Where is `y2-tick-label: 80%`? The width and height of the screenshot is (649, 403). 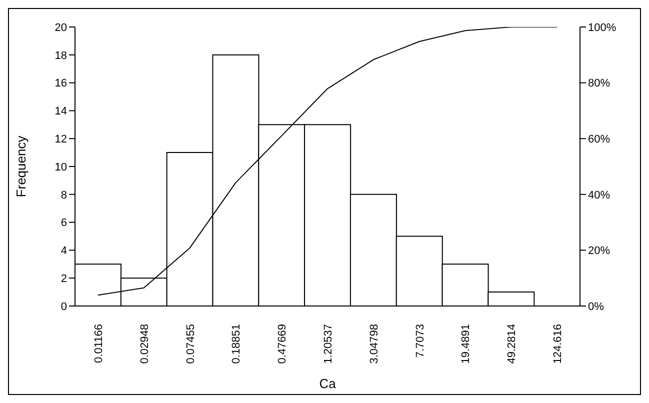 y2-tick-label: 80% is located at coordinates (599, 84).